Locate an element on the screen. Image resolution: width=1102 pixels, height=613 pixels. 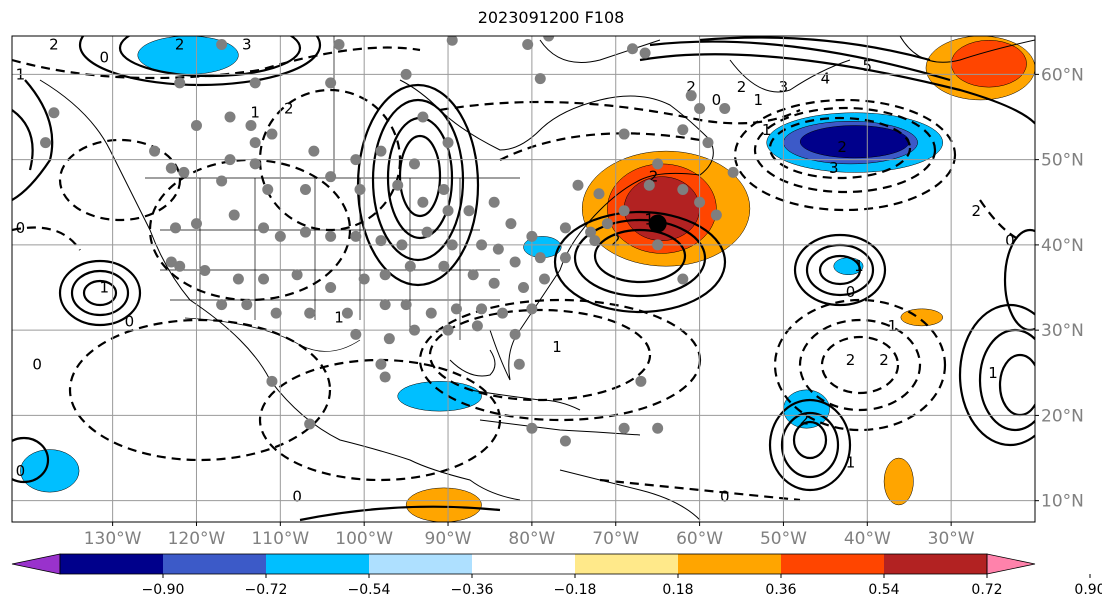
colorbar-tick-label: 0.90 is located at coordinates (1088, 590).